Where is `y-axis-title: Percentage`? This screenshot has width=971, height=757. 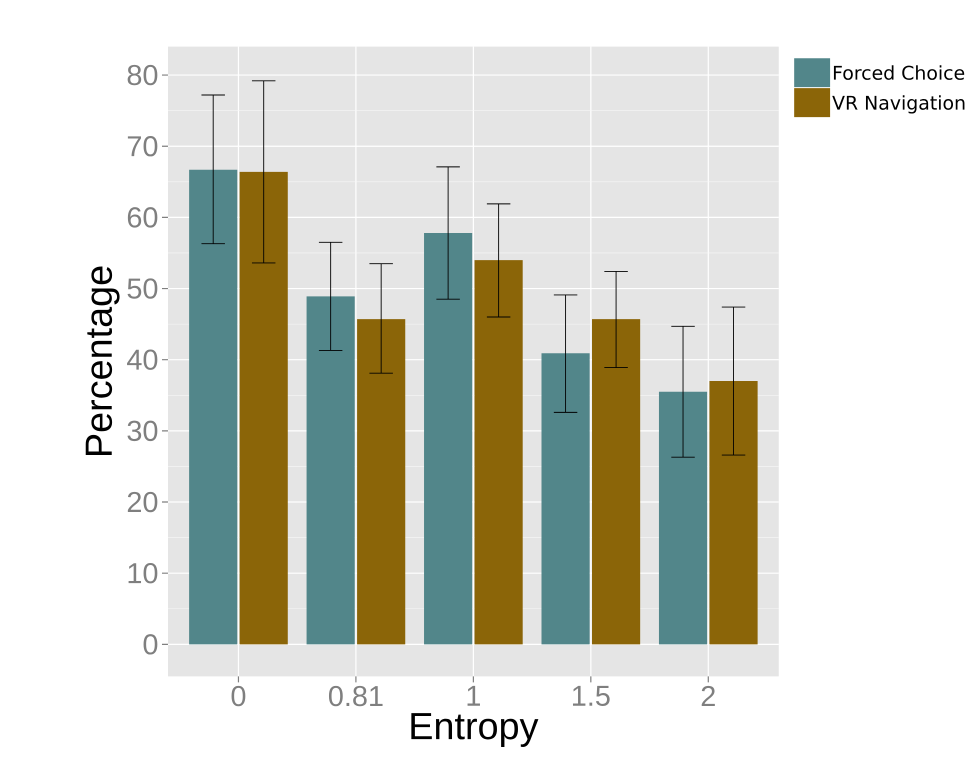
y-axis-title: Percentage is located at coordinates (103, 360).